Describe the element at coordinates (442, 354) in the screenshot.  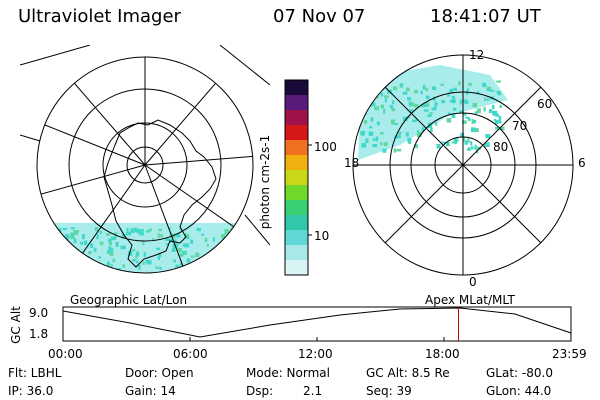
I see `timeline-xtick-1800: 18:00` at that location.